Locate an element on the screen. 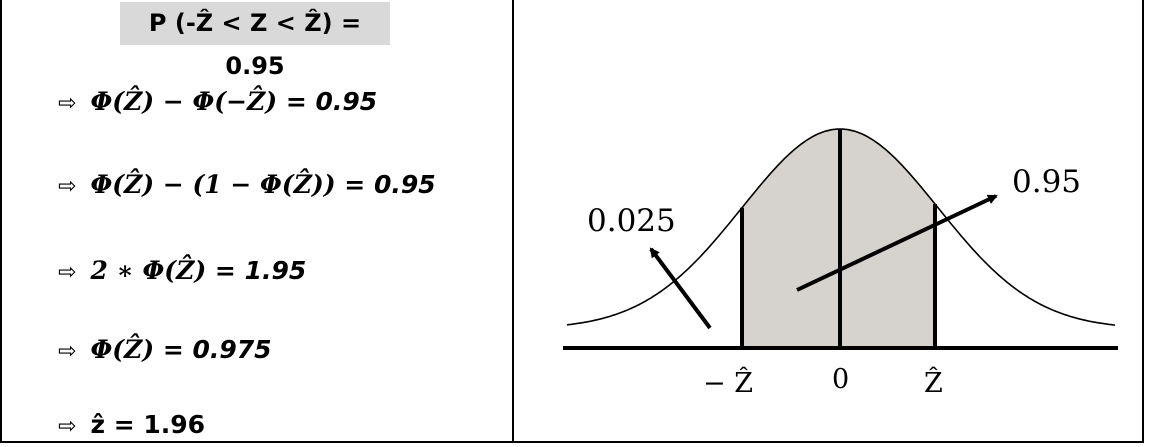 This screenshot has width=1149, height=447. step-expression: Φ(Ẑ) − Φ(−Ẑ) is located at coordinates (184, 101).